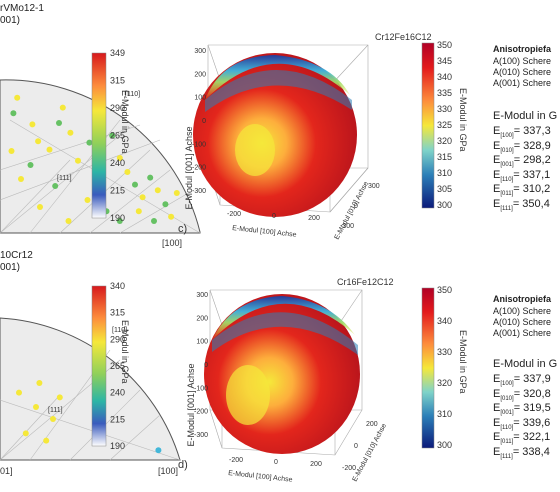 The image size is (560, 492). What do you see at coordinates (522, 61) in the screenshot?
I see `info-top-row-1: A(100) Schere` at bounding box center [522, 61].